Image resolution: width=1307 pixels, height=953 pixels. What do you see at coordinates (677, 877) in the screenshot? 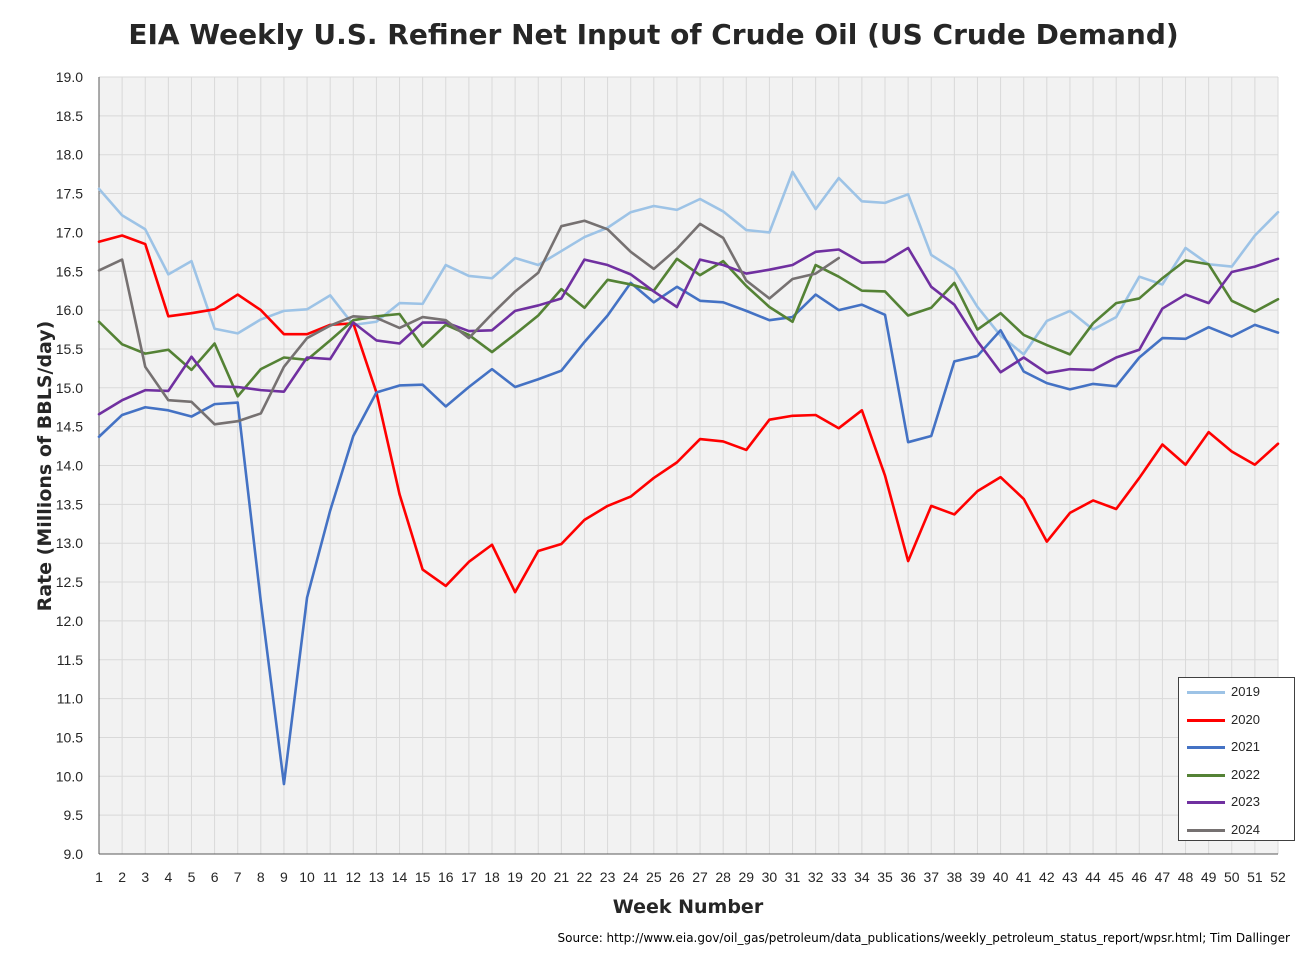
I see `x-tick-label: 26` at bounding box center [677, 877].